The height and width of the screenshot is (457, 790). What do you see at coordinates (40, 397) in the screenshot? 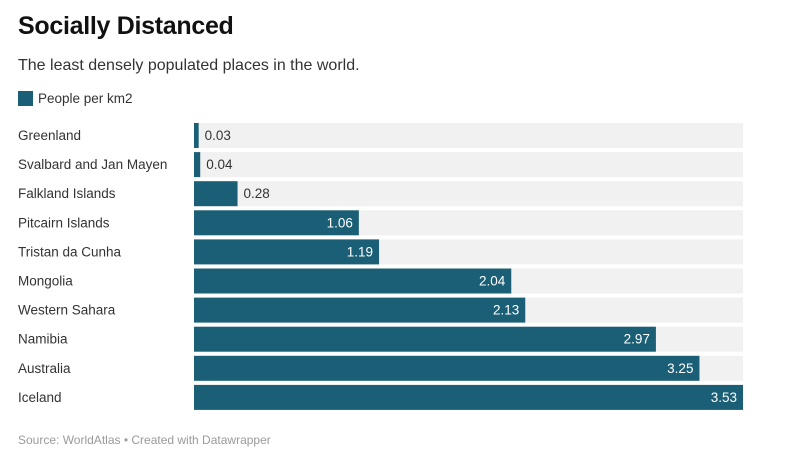
I see `category-label: Iceland` at bounding box center [40, 397].